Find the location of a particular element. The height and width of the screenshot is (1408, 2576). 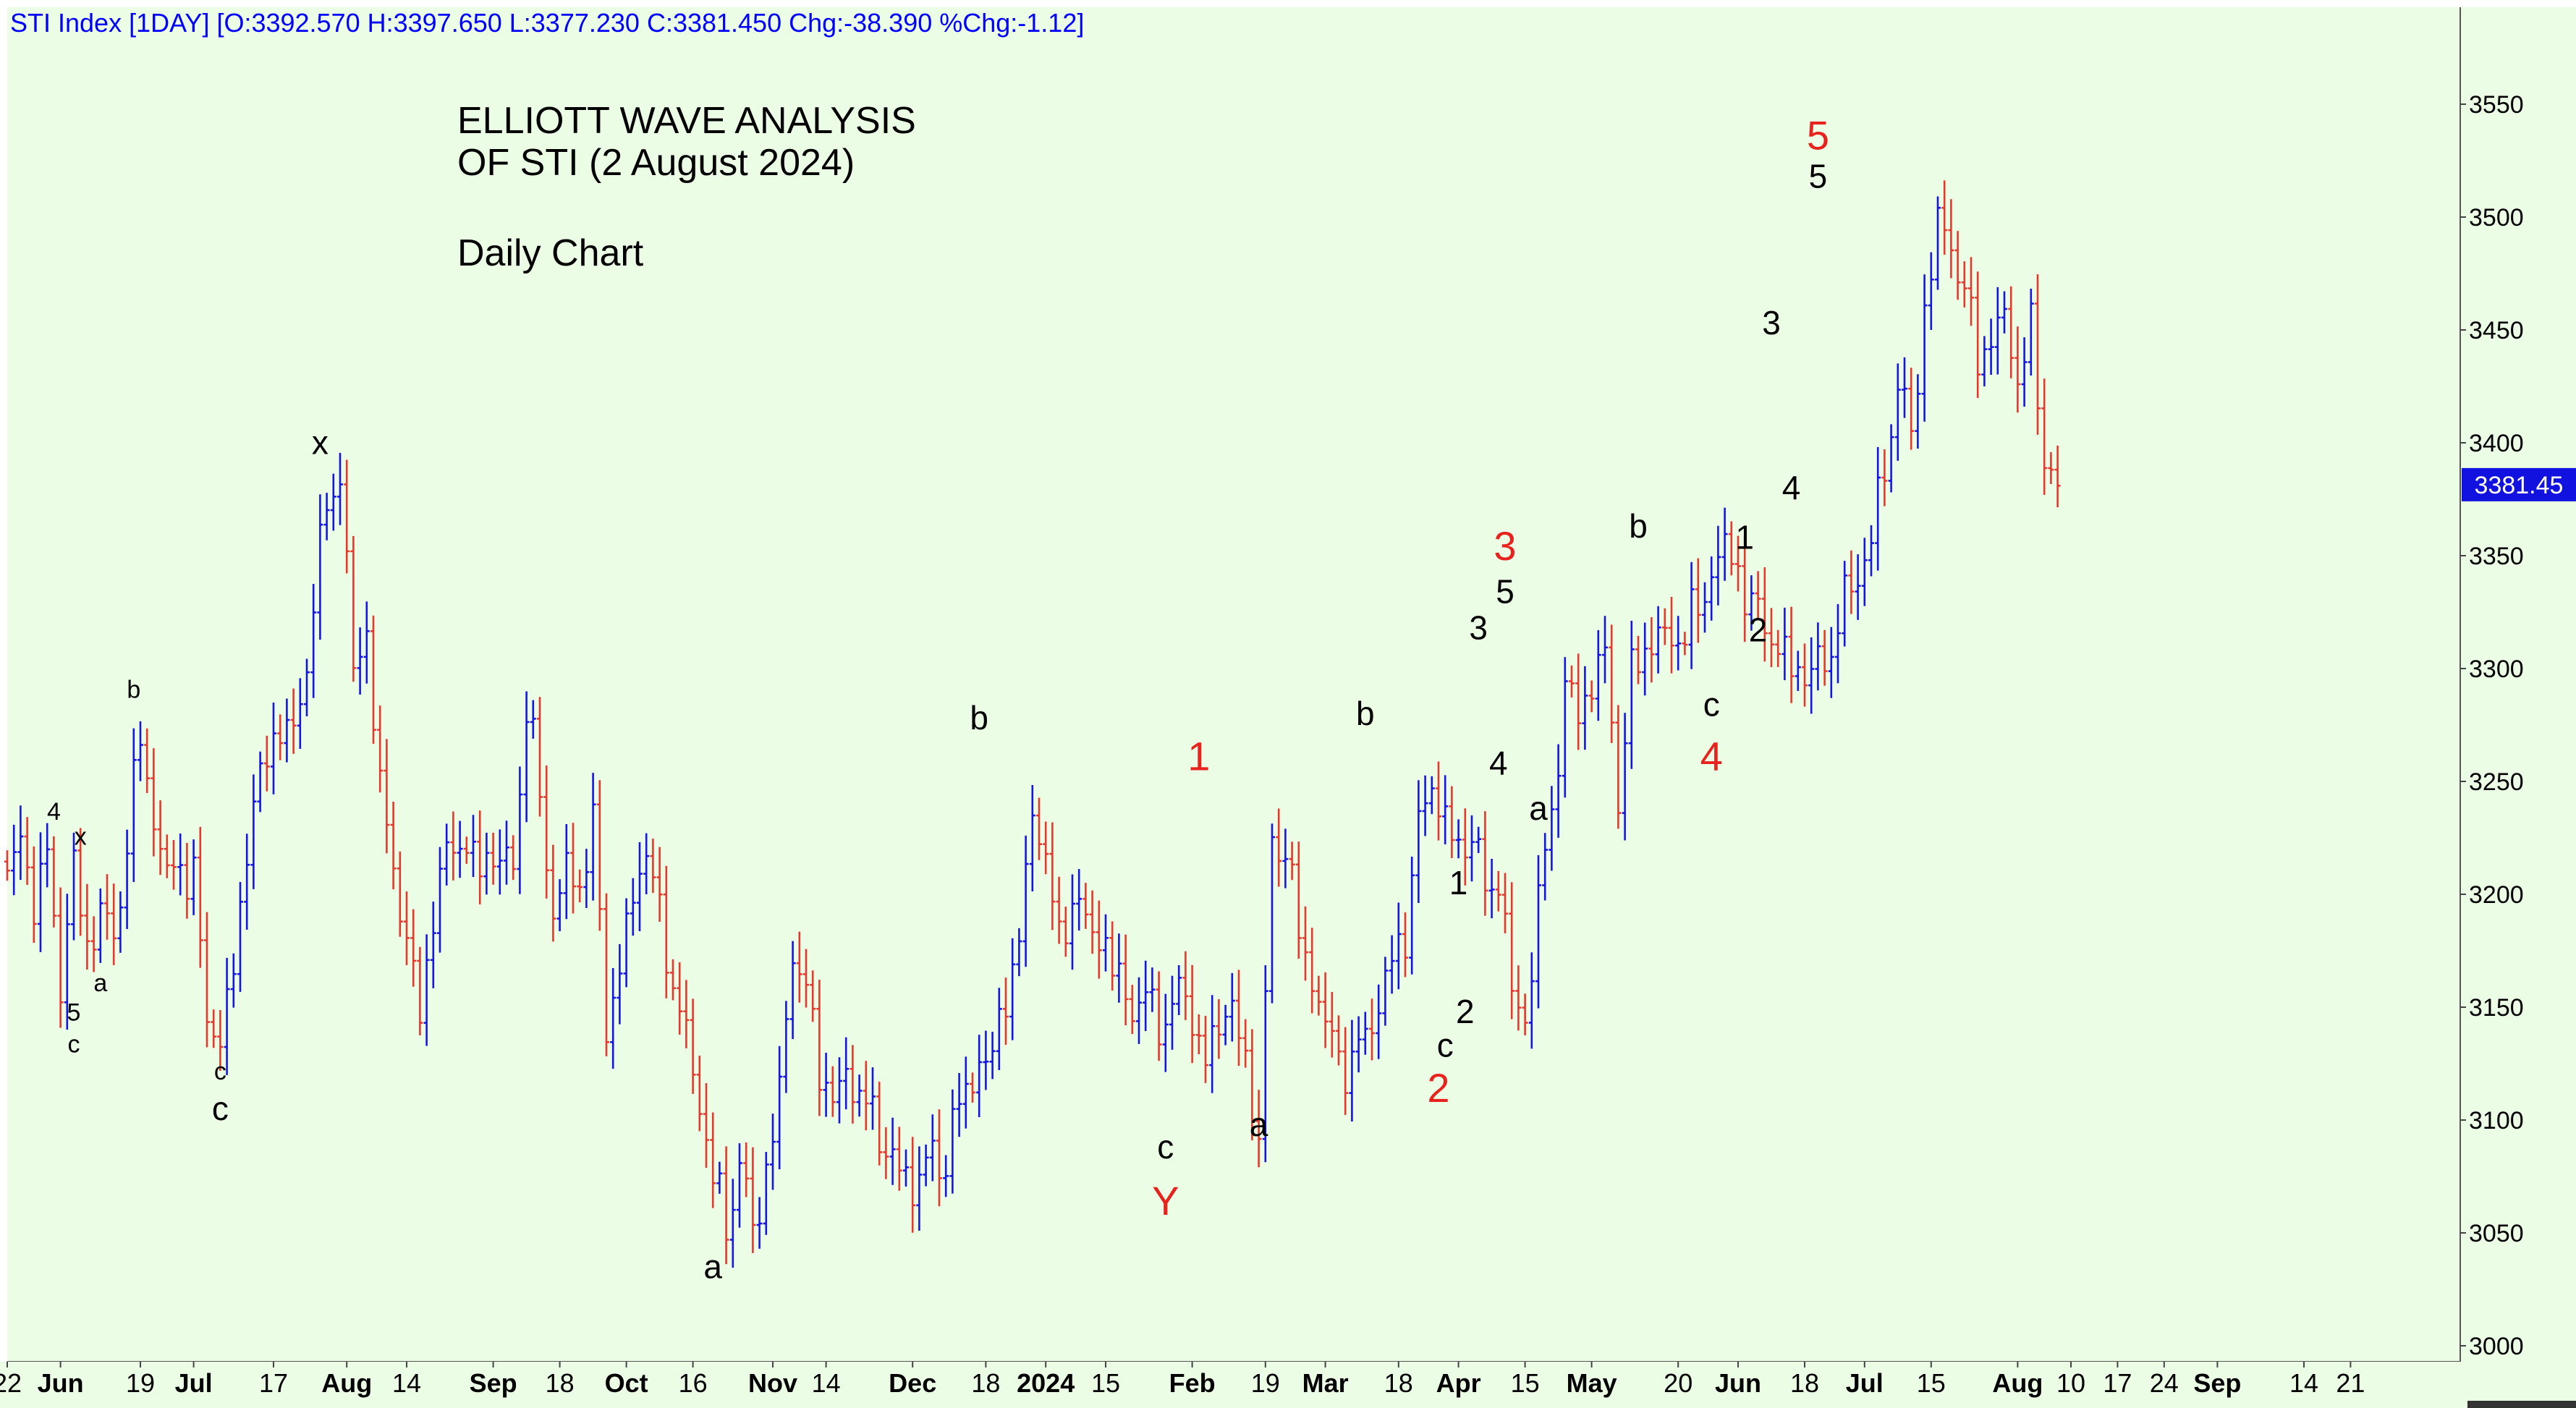

y-tick: 3400 is located at coordinates (2492, 443).